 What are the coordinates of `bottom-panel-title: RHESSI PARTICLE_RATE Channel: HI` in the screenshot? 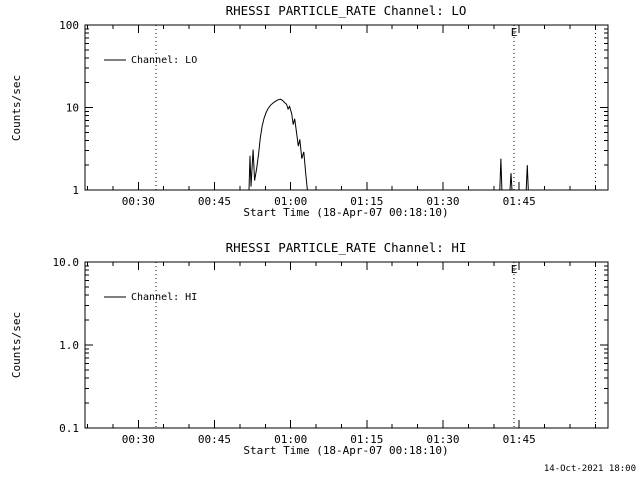 It's located at (346, 247).